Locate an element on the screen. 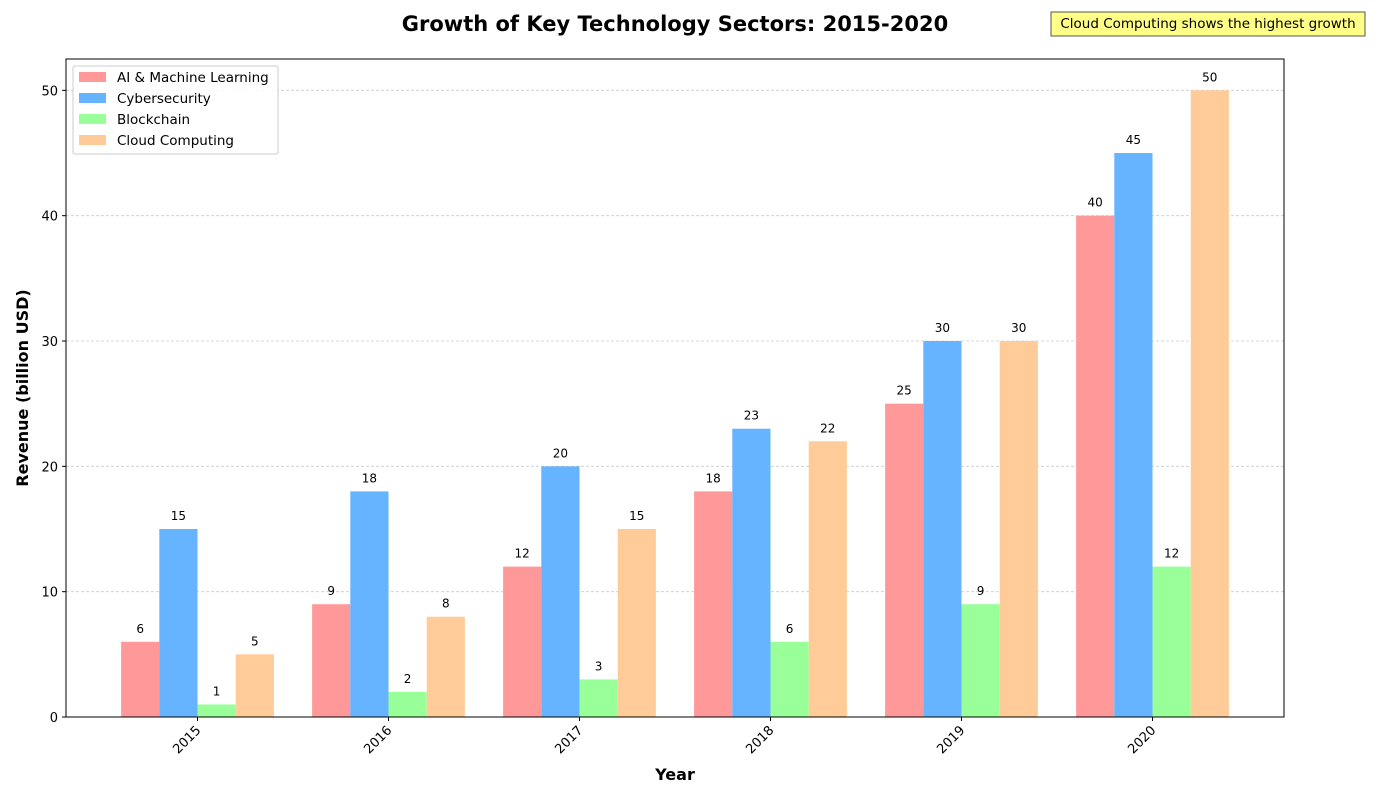 This screenshot has width=1400, height=800. y-tick-label: 10 is located at coordinates (49, 593).